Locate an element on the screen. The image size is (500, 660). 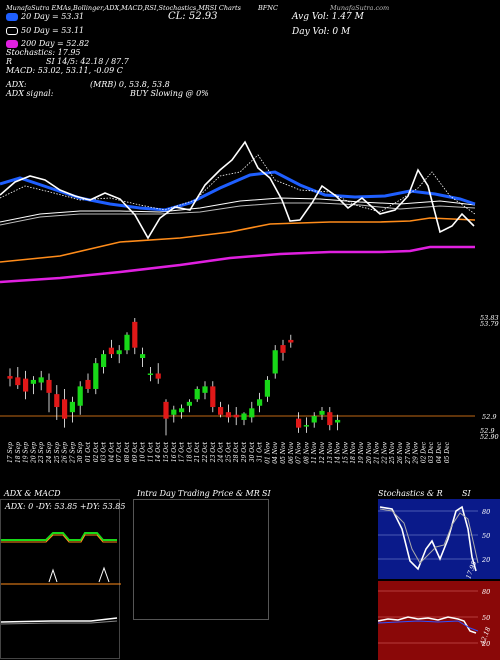
date-tick-label: 21 Oct is located at coordinates (197, 452).